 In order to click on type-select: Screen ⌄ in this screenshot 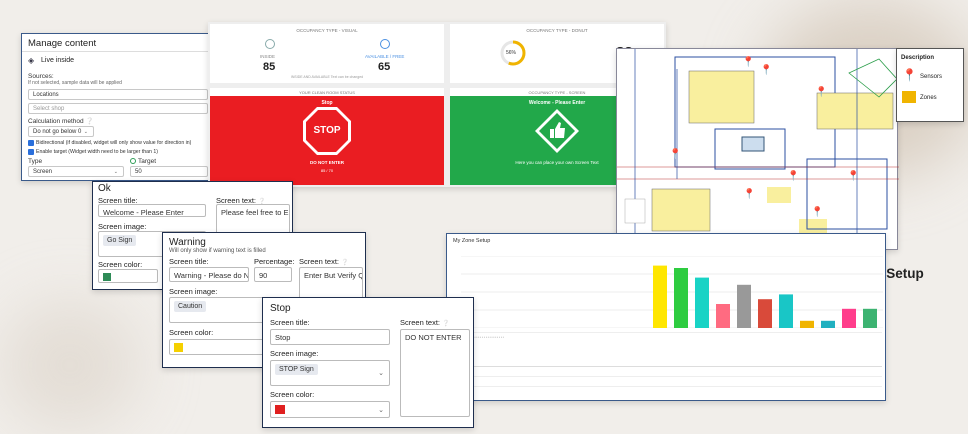, I will do `click(76, 171)`.